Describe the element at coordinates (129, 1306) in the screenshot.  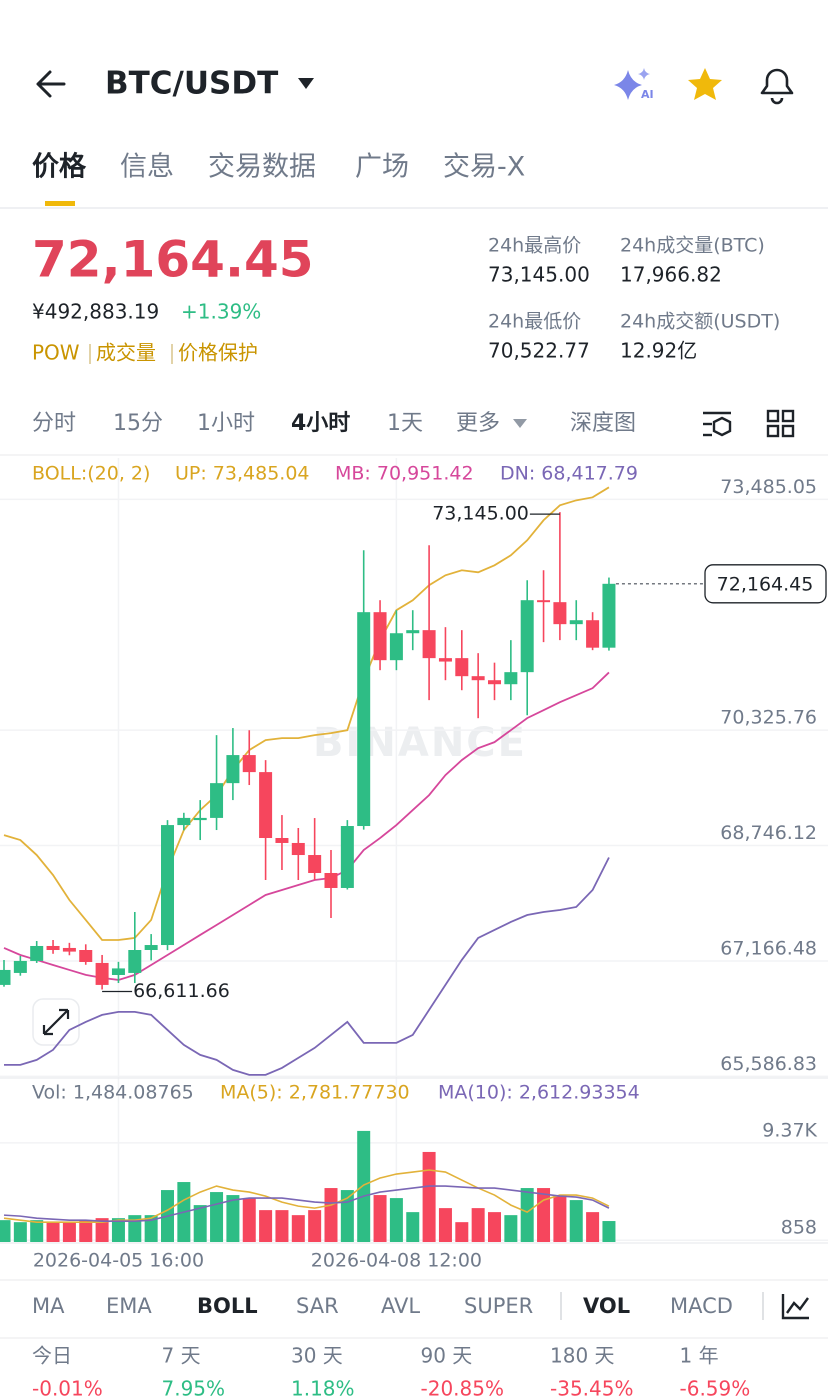
I see `indicator-option: EMA` at that location.